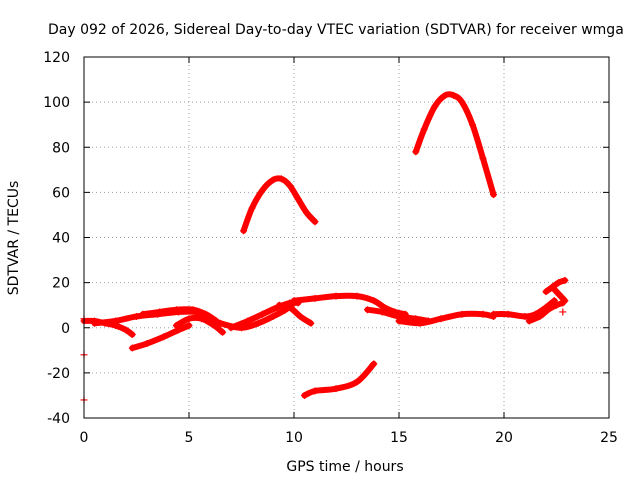 The width and height of the screenshot is (640, 480). What do you see at coordinates (61, 148) in the screenshot?
I see `y-tick-label: 80` at bounding box center [61, 148].